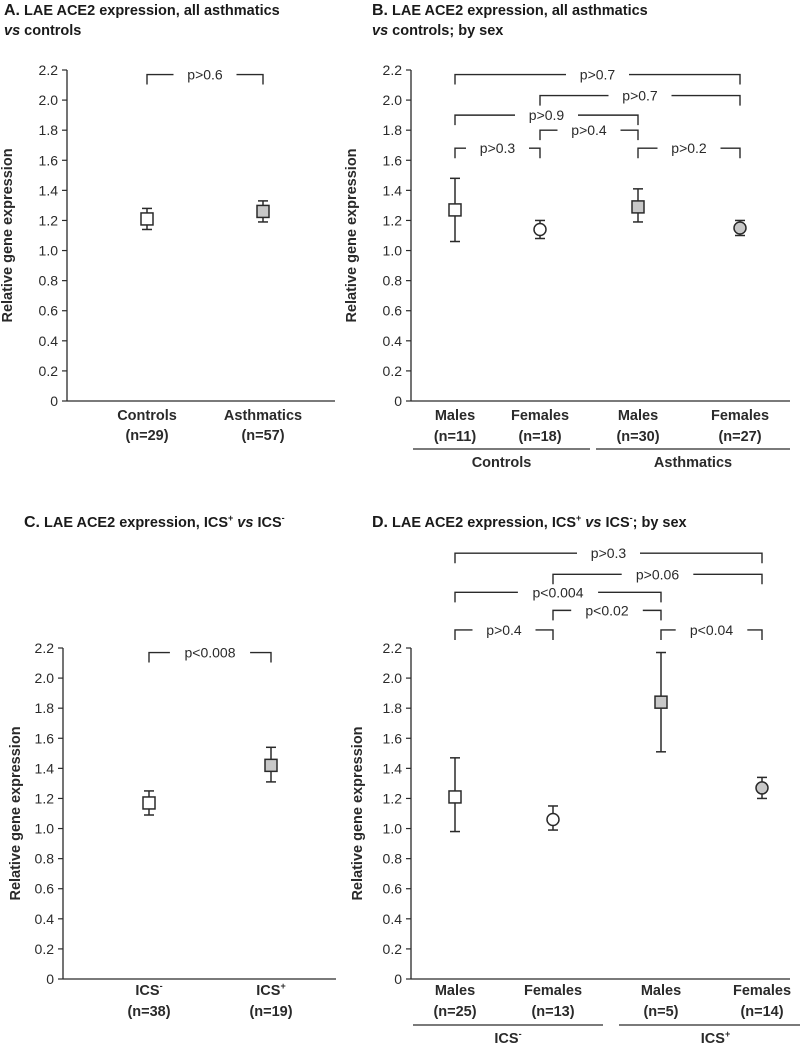 The width and height of the screenshot is (800, 1045). What do you see at coordinates (380, 10) in the screenshot?
I see `panel-letter: B.` at bounding box center [380, 10].